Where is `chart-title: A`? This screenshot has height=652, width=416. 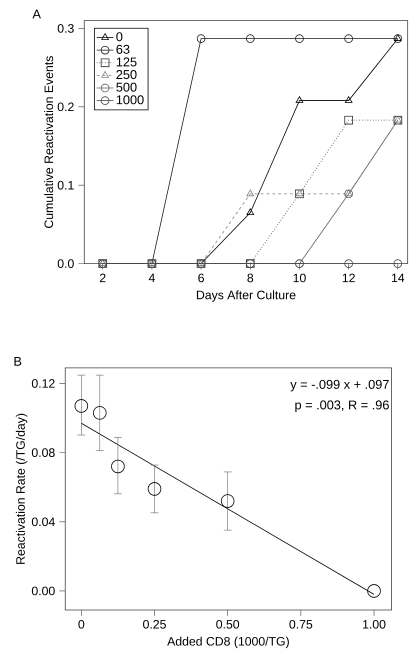 chart-title: A is located at coordinates (37, 14).